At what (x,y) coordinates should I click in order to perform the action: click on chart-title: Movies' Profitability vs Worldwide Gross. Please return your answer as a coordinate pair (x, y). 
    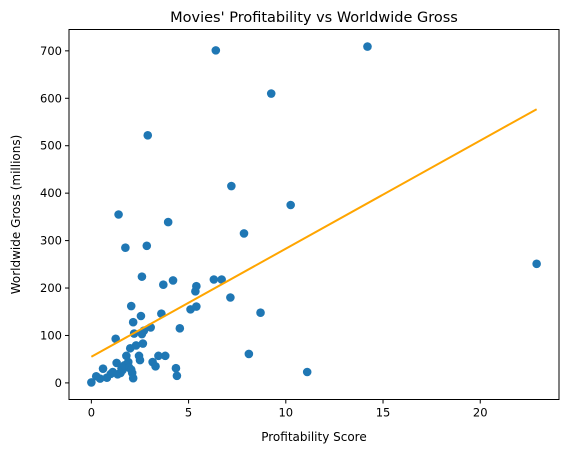
    Looking at the image, I should click on (314, 18).